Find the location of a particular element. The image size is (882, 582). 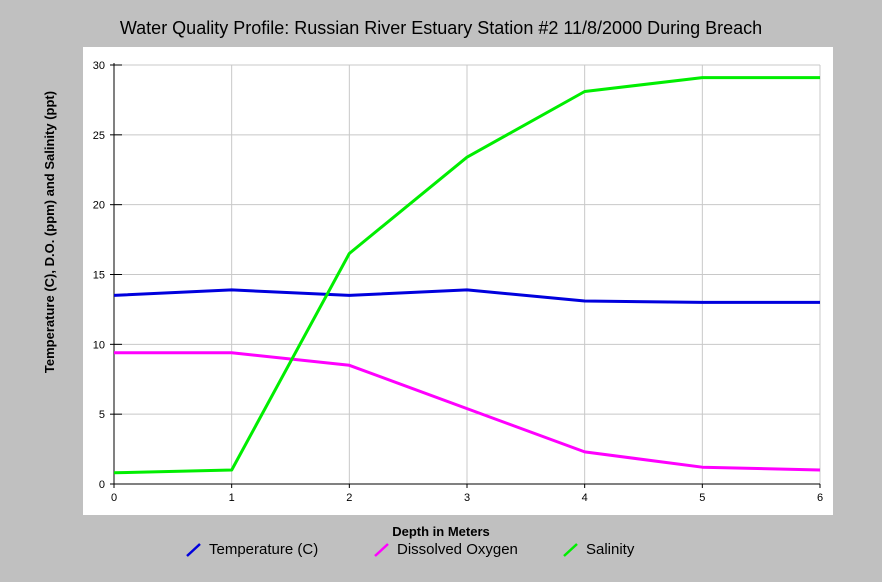

legend-item-dissolved-oxygen: Dissolved Oxygen is located at coordinates (446, 549).